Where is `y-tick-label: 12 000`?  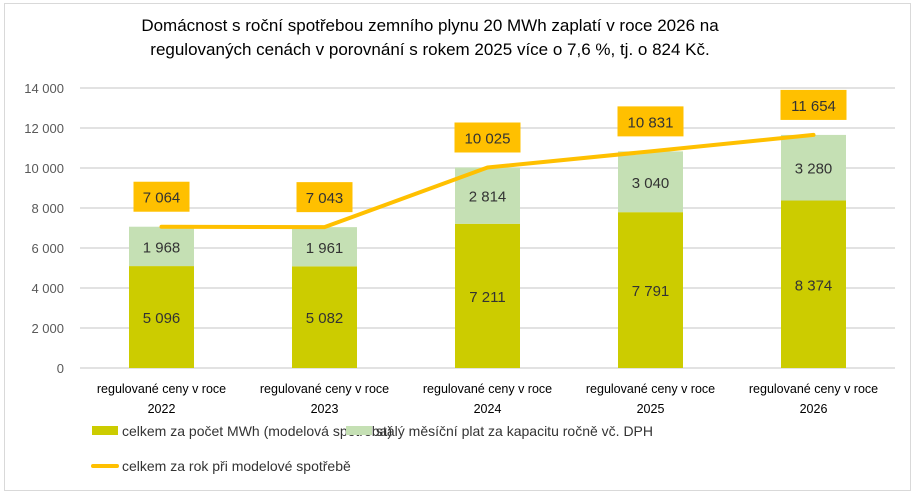
y-tick-label: 12 000 is located at coordinates (44, 128).